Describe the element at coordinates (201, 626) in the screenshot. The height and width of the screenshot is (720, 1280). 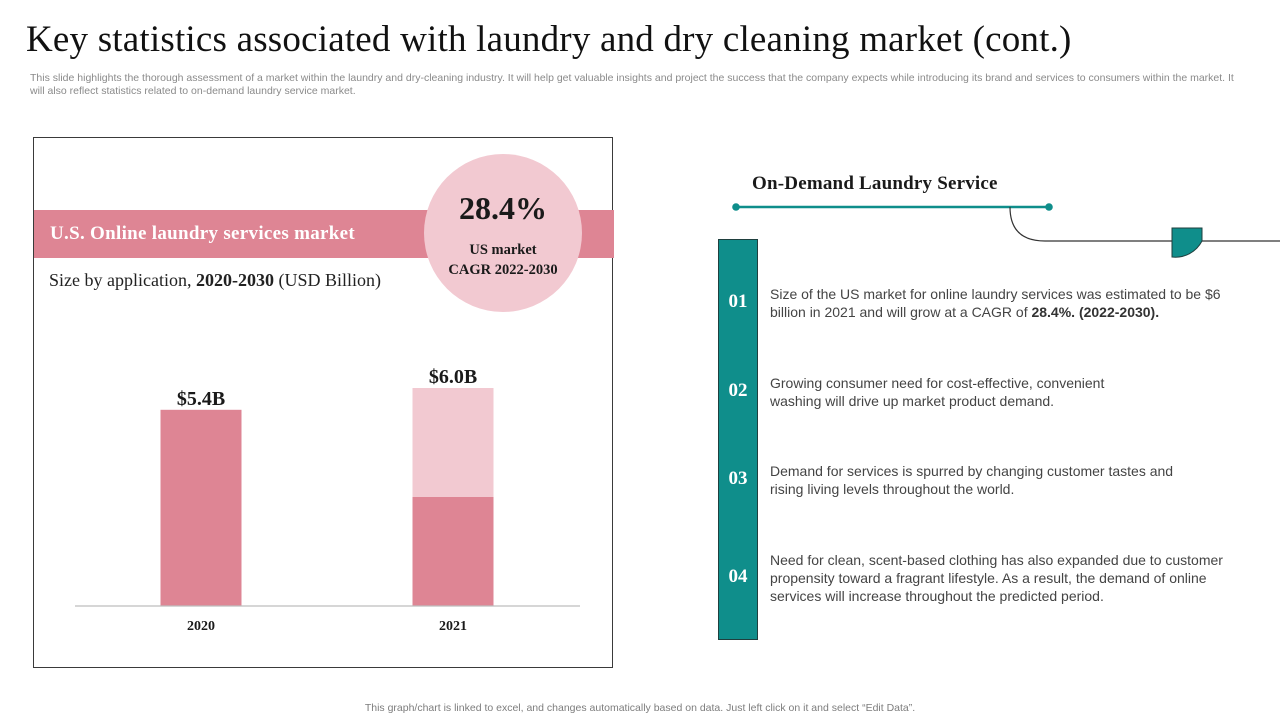
I see `x-tick-label-2020: 2020` at that location.